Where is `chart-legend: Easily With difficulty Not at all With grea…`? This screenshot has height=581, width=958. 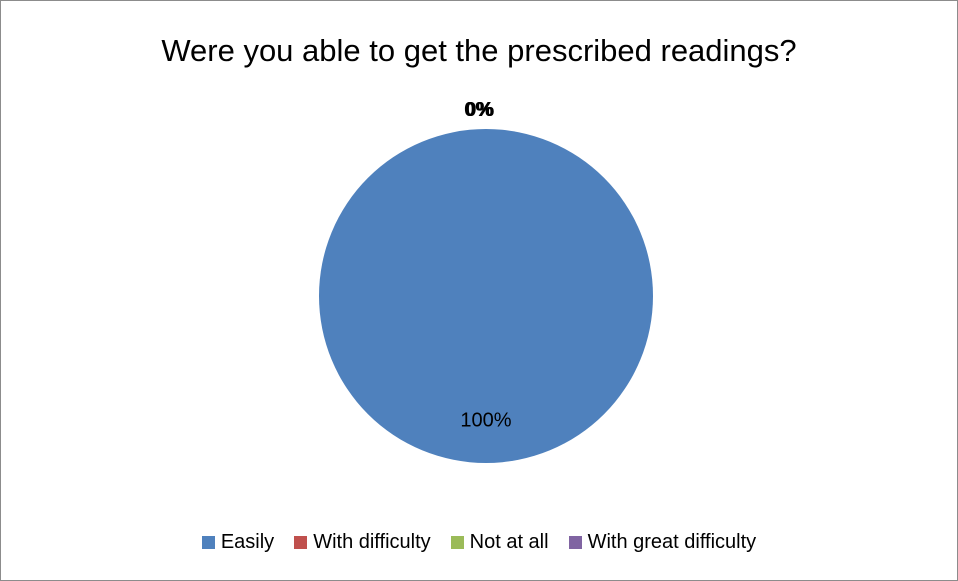 chart-legend: Easily With difficulty Not at all With grea… is located at coordinates (479, 542).